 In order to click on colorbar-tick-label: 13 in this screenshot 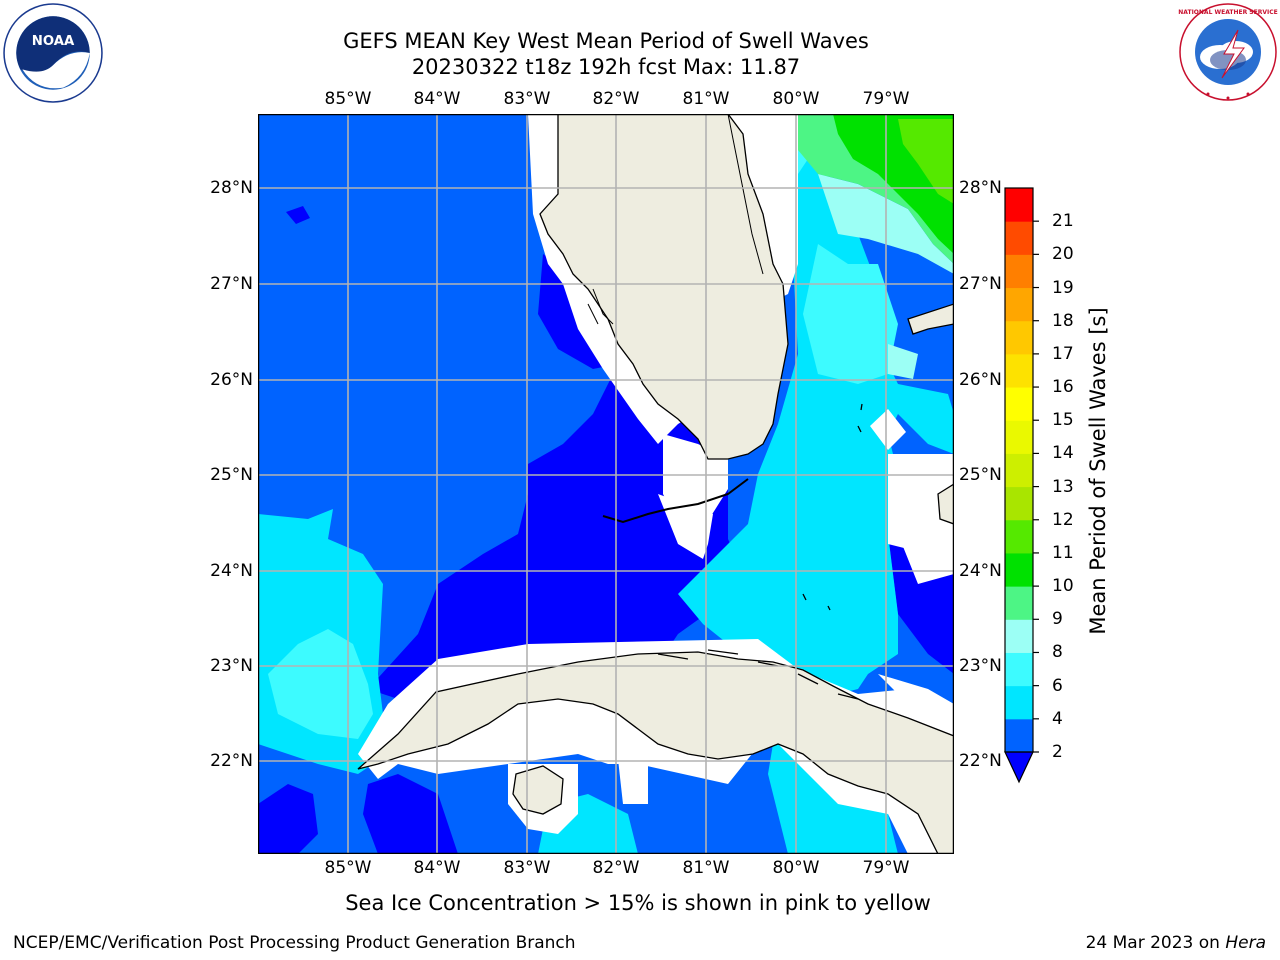, I will do `click(1063, 486)`.